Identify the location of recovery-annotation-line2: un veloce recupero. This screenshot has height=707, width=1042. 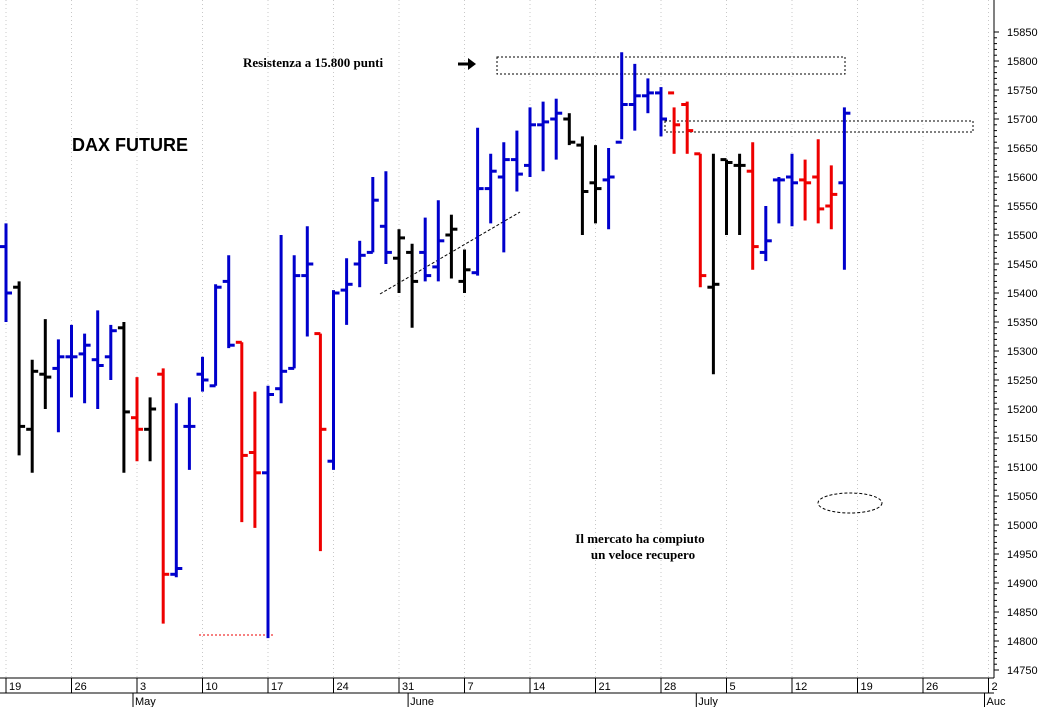
(643, 554).